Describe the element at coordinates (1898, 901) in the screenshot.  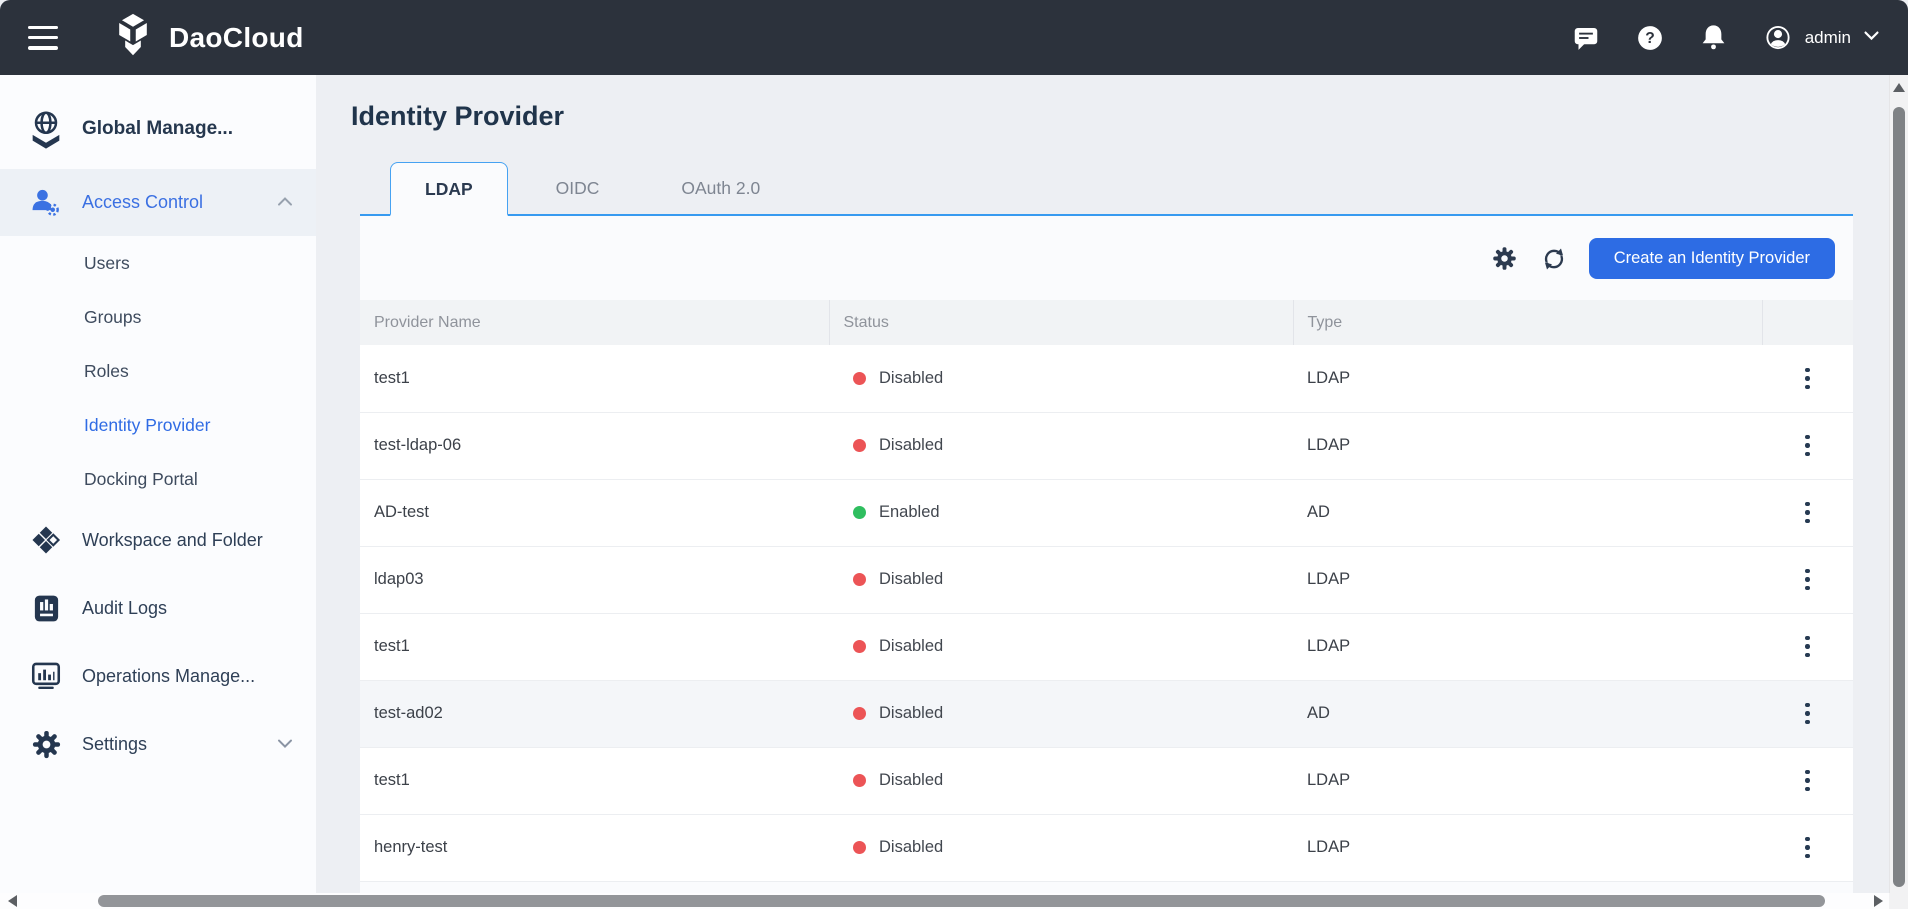
I see `scrollbar-corner` at that location.